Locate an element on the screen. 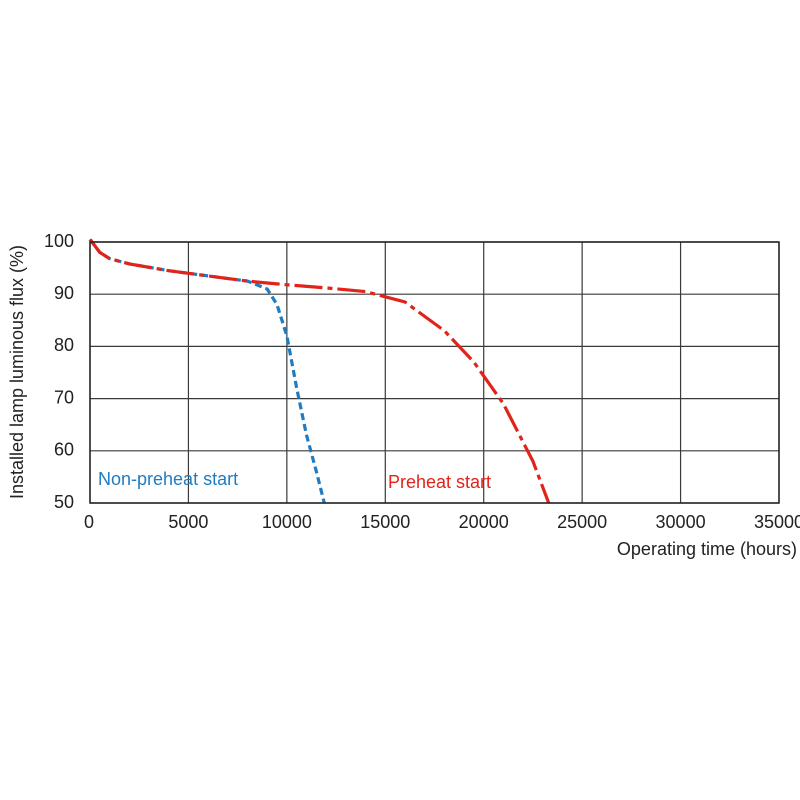 Image resolution: width=800 pixels, height=800 pixels. x-tick-label: 20000 is located at coordinates (484, 522).